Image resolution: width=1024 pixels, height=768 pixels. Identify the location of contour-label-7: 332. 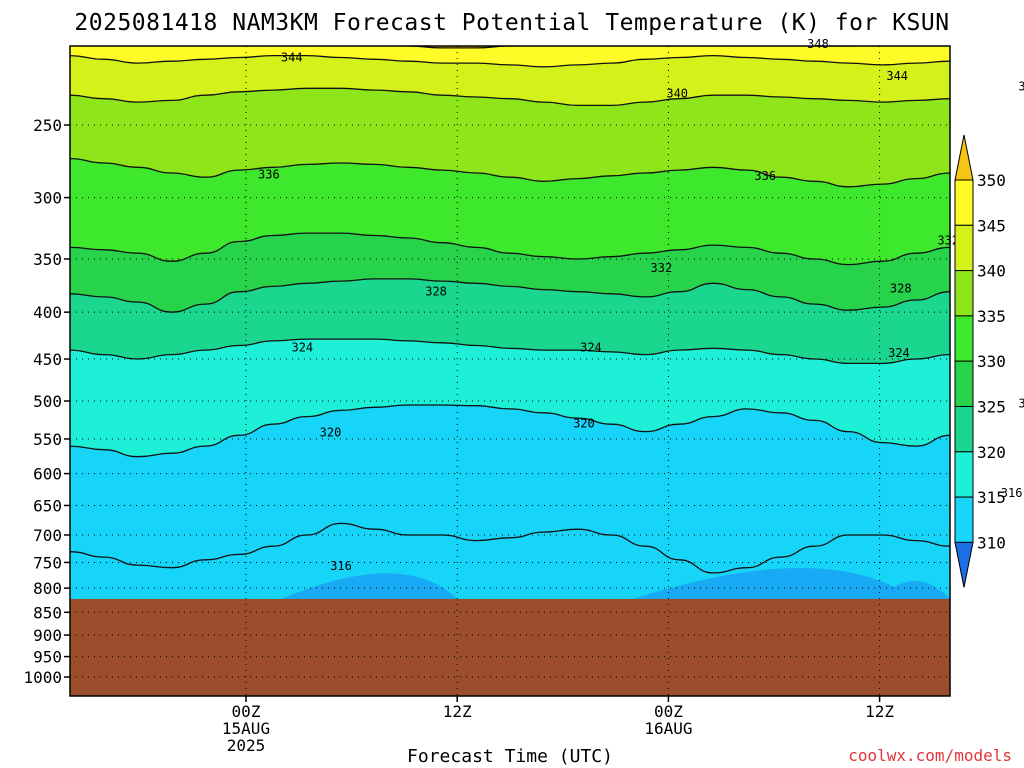
(948, 240).